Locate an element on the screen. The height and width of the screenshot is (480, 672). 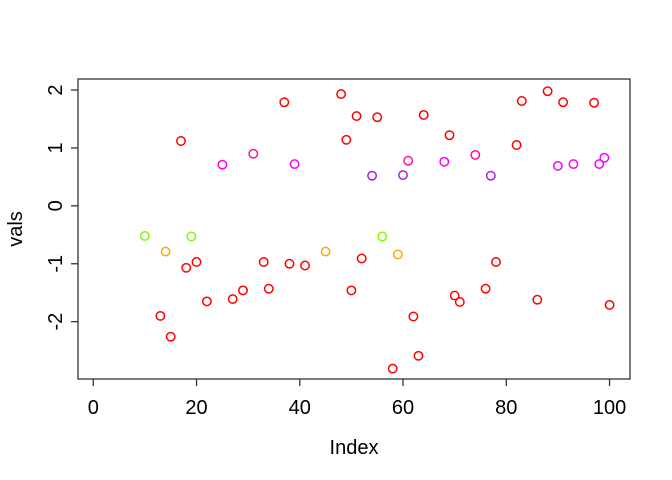
y-tick-label: 1 is located at coordinates (56, 147).